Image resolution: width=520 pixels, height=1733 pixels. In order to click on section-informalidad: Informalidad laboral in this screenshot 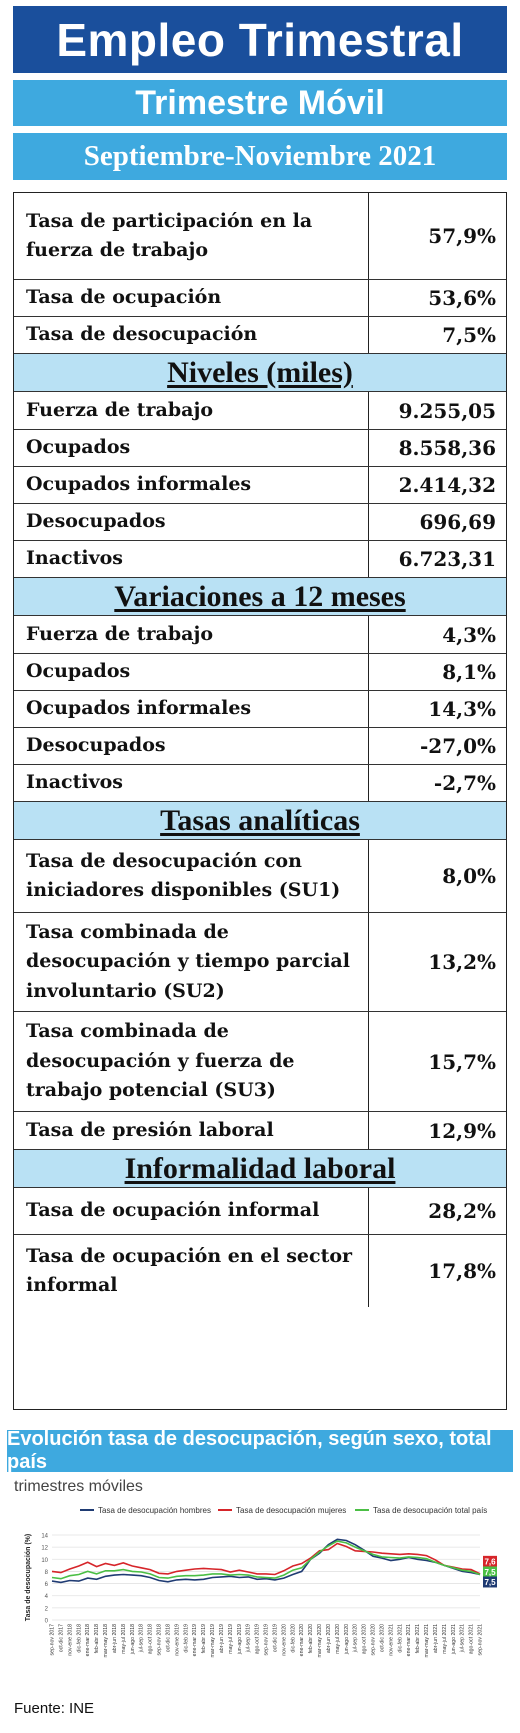, I will do `click(260, 1169)`.